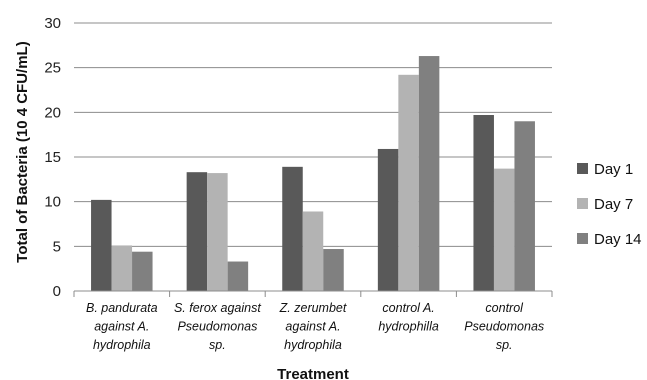  I want to click on x-category-label-line: hydrophilla, so click(408, 327).